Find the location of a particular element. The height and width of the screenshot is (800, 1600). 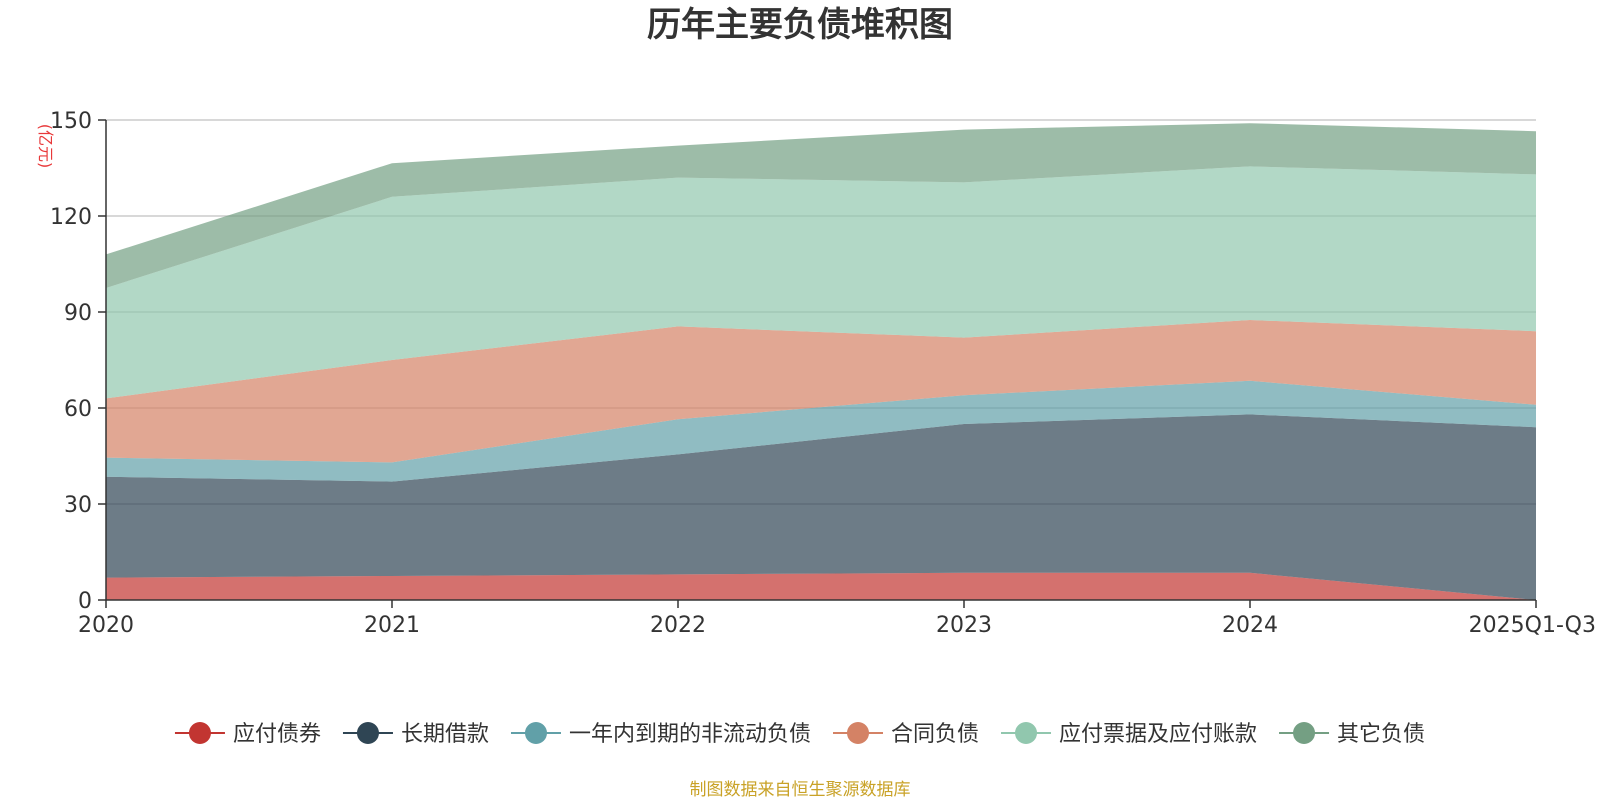

legend-item: 合同负债 is located at coordinates (906, 734).